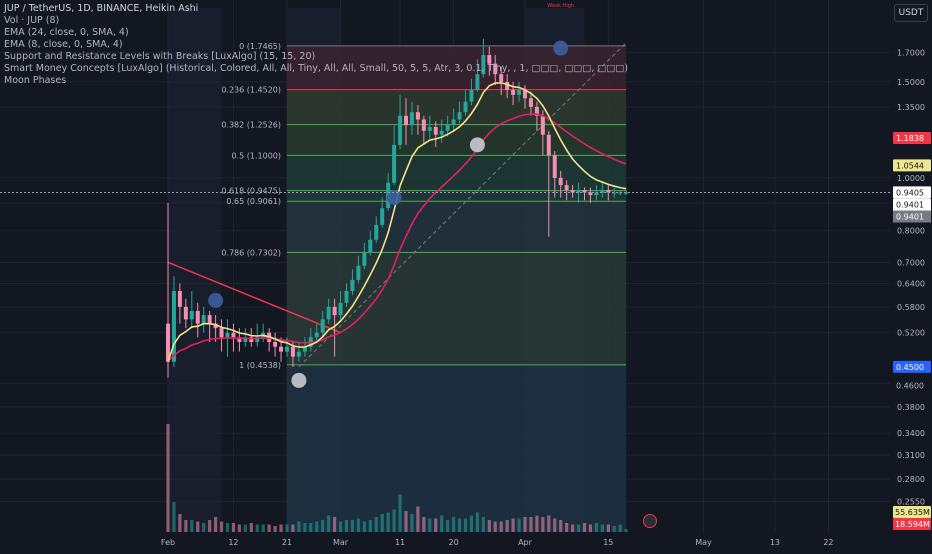  What do you see at coordinates (911, 262) in the screenshot?
I see `y-tick-label: 0.7000` at bounding box center [911, 262].